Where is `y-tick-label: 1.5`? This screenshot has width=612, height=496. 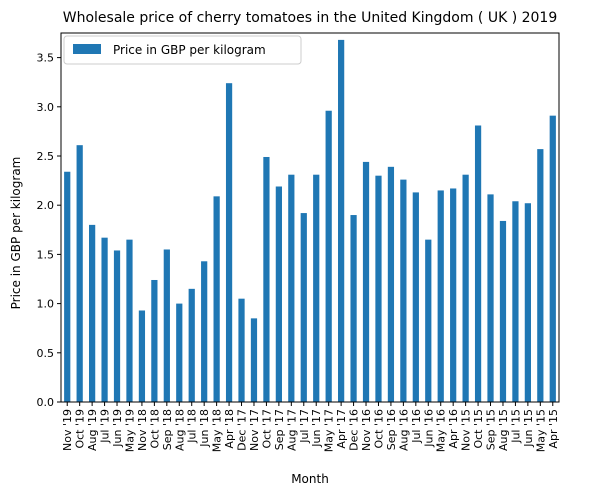 y-tick-label: 1.5 is located at coordinates (46, 254).